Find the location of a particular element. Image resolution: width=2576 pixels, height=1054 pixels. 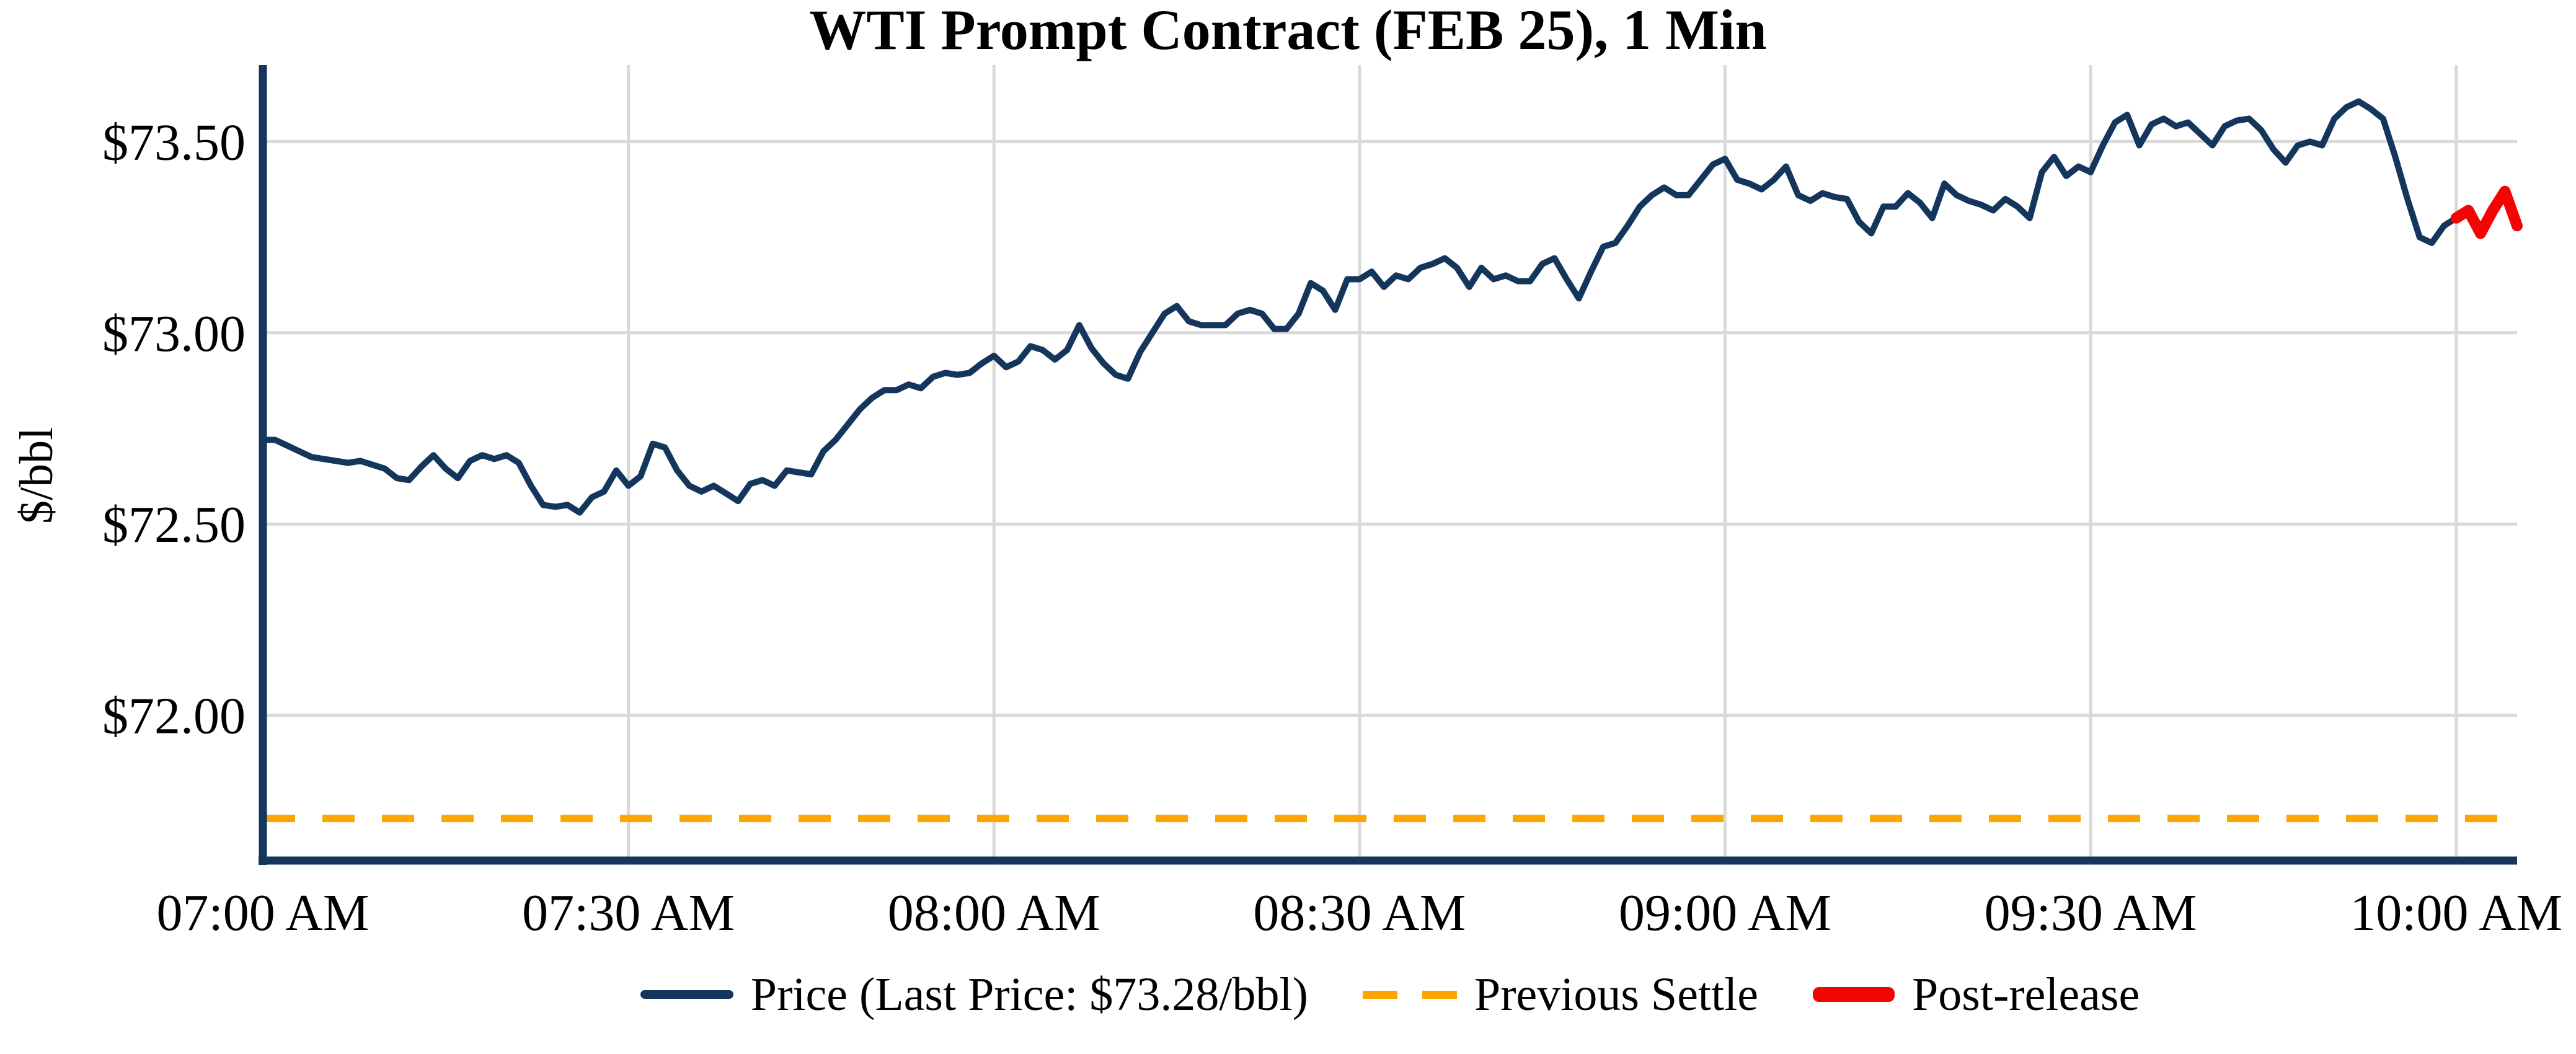

legend-post-release-label: Post-release is located at coordinates (2026, 994).